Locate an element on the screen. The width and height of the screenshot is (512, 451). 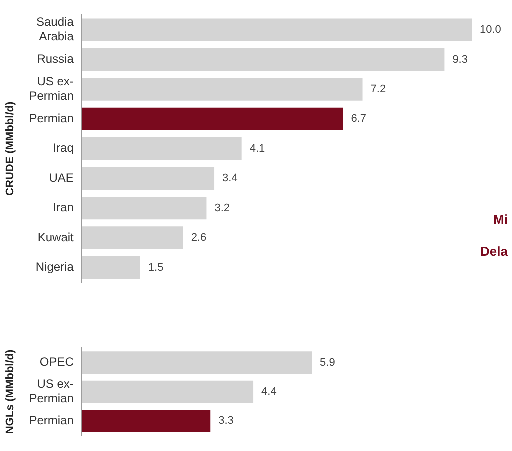
y-tick-label: Kuwait is located at coordinates (56, 237).